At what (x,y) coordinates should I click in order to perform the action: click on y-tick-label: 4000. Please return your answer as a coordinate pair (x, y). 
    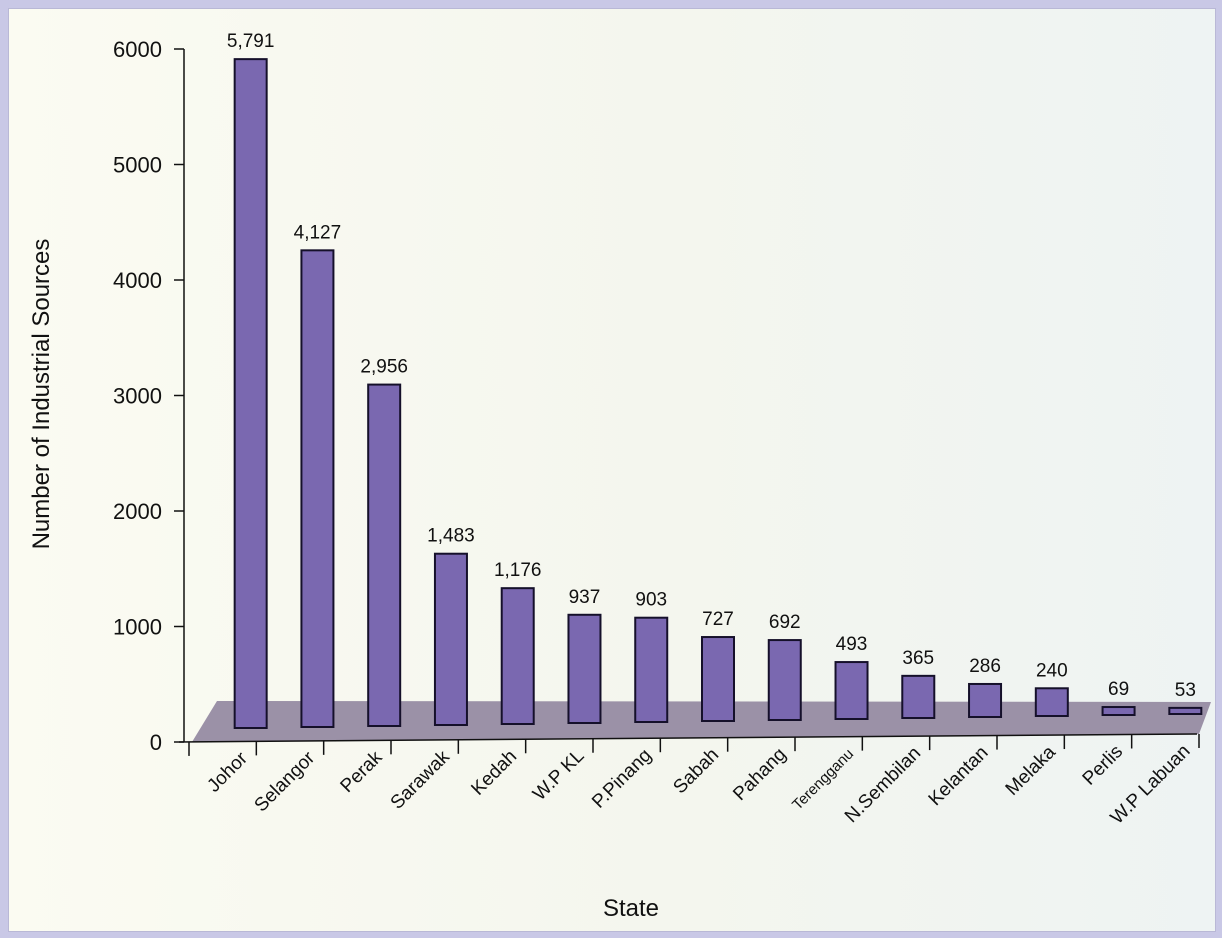
    Looking at the image, I should click on (137, 280).